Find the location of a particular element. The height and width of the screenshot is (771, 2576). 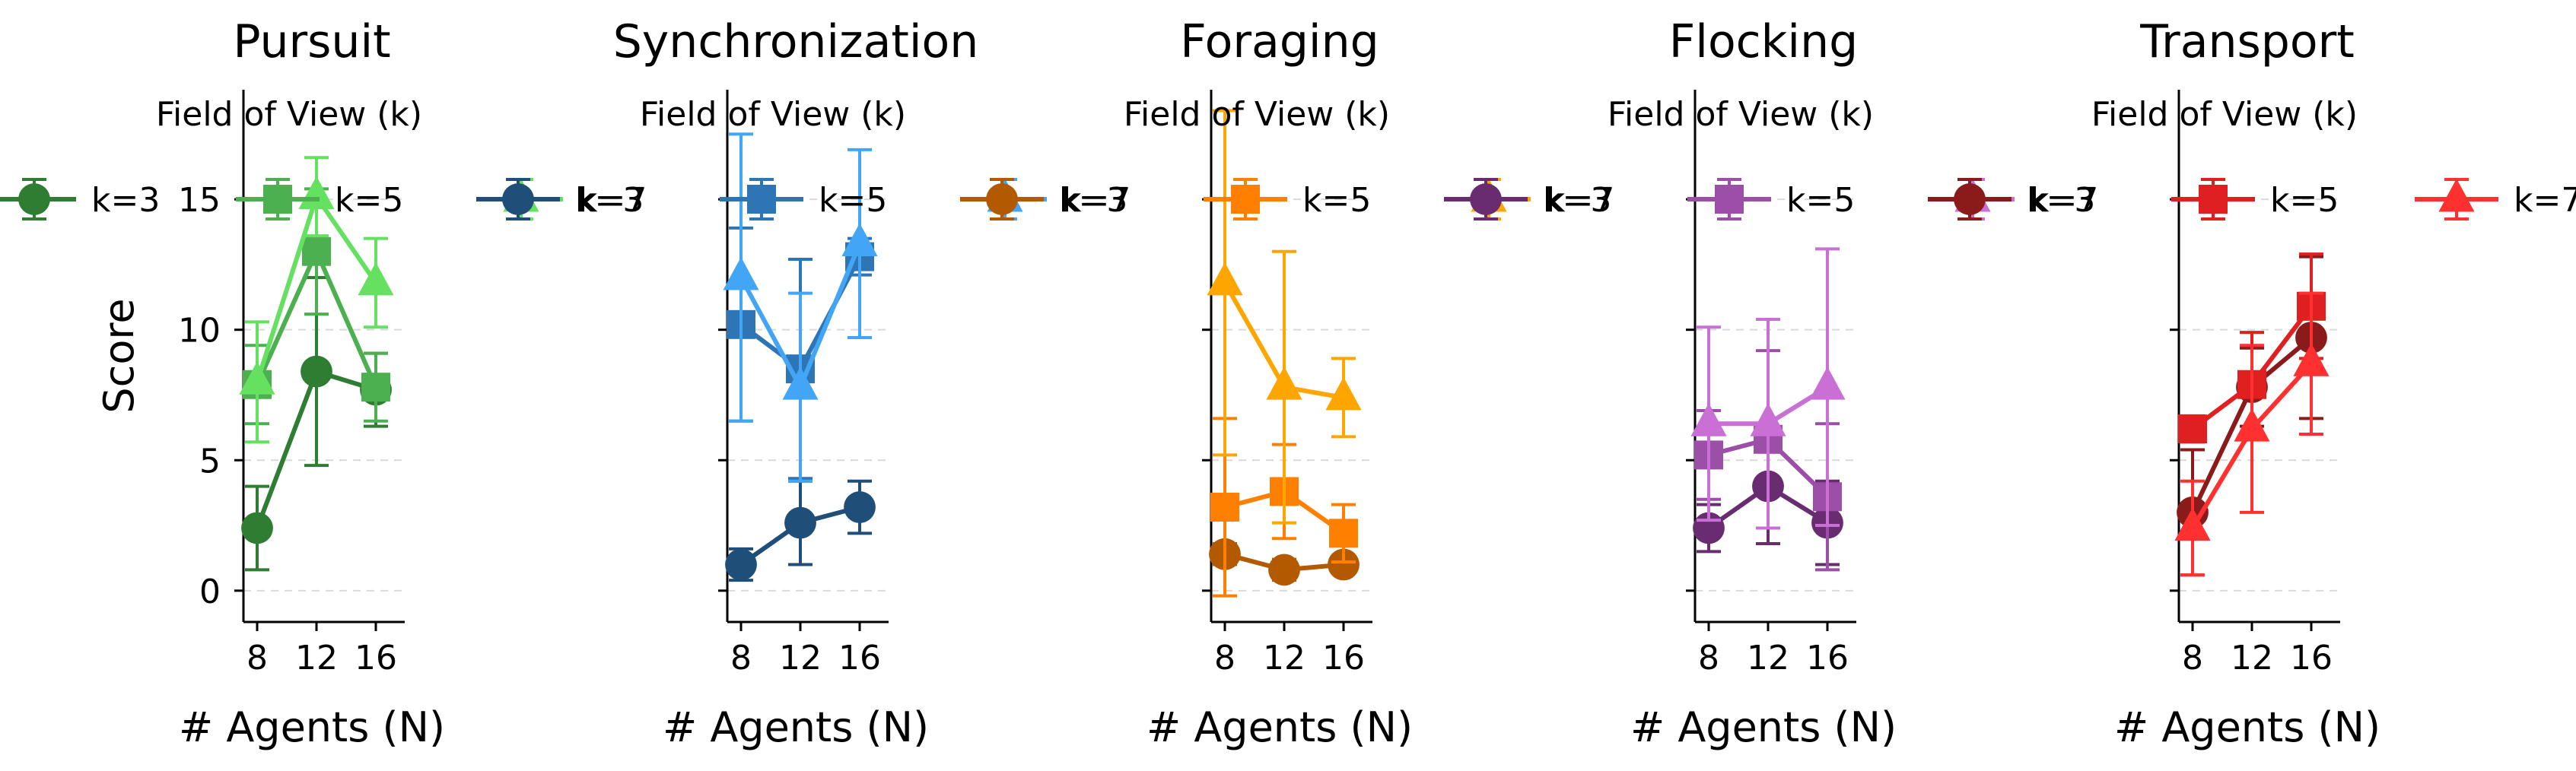

y-tick-label: 5 is located at coordinates (210, 461).